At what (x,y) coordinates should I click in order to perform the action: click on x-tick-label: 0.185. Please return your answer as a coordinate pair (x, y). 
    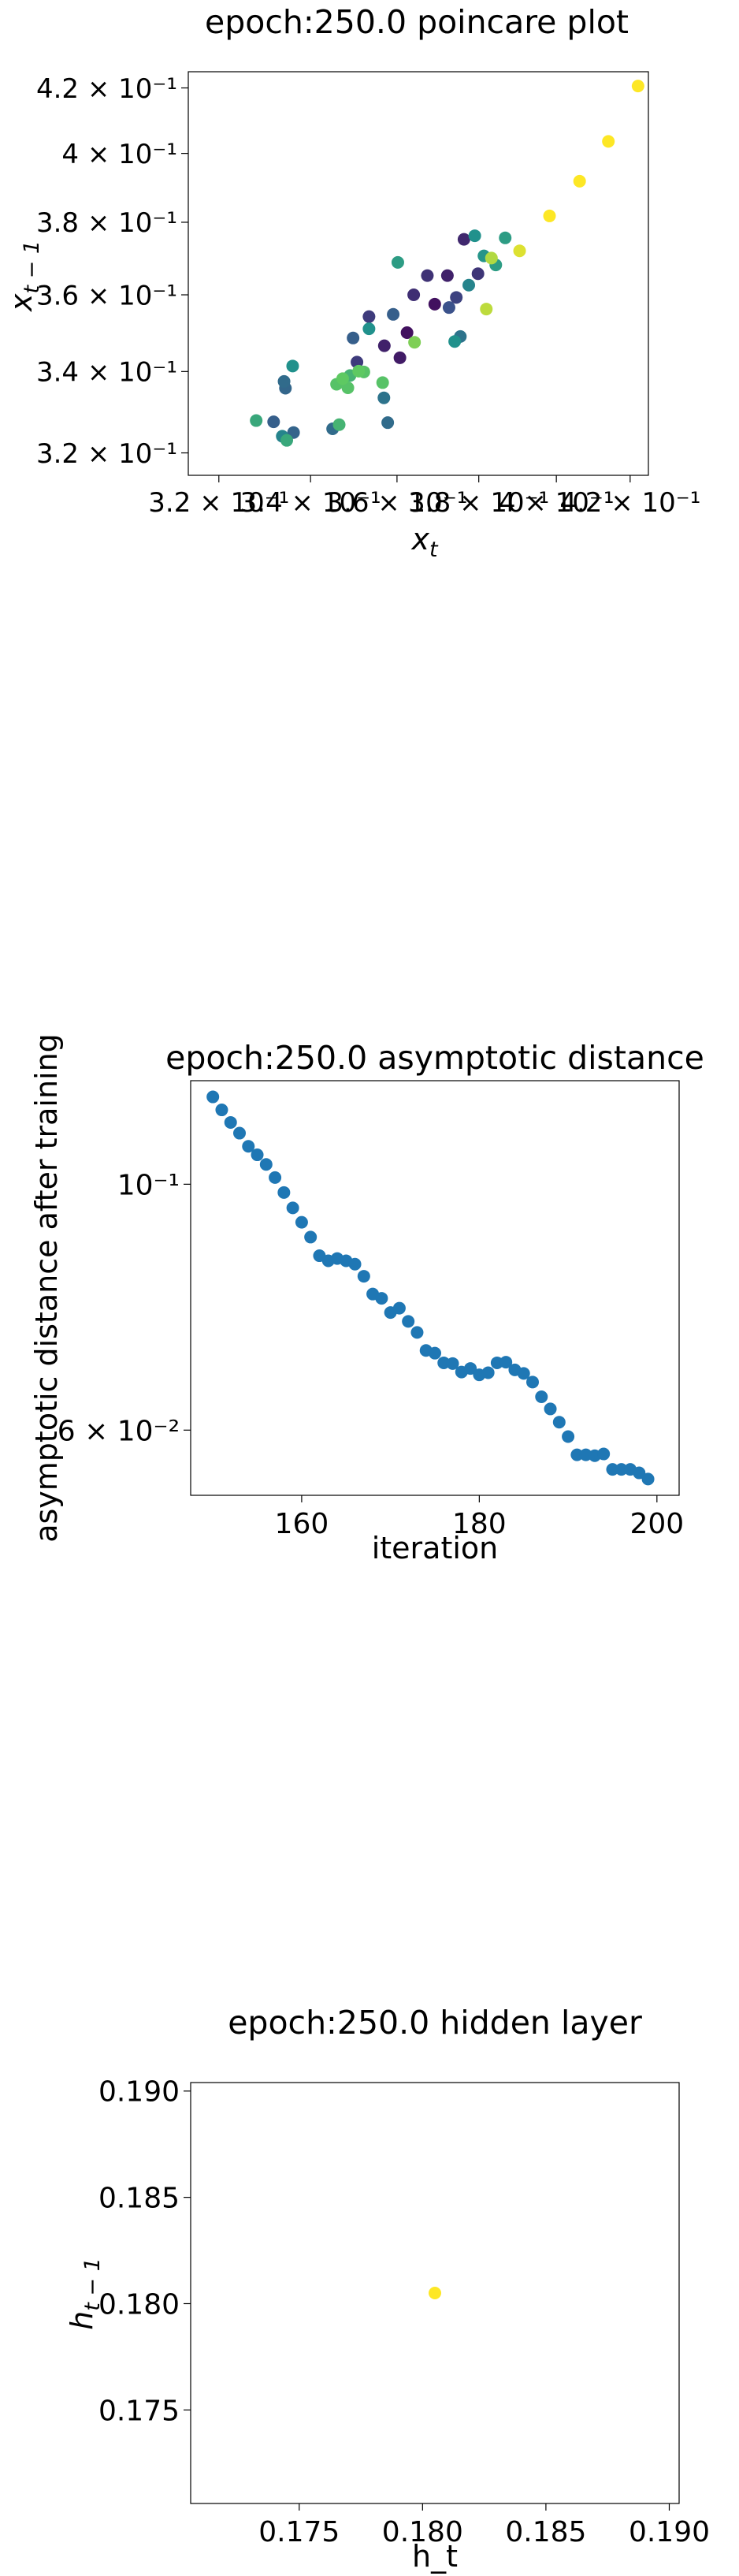
    Looking at the image, I should click on (546, 2532).